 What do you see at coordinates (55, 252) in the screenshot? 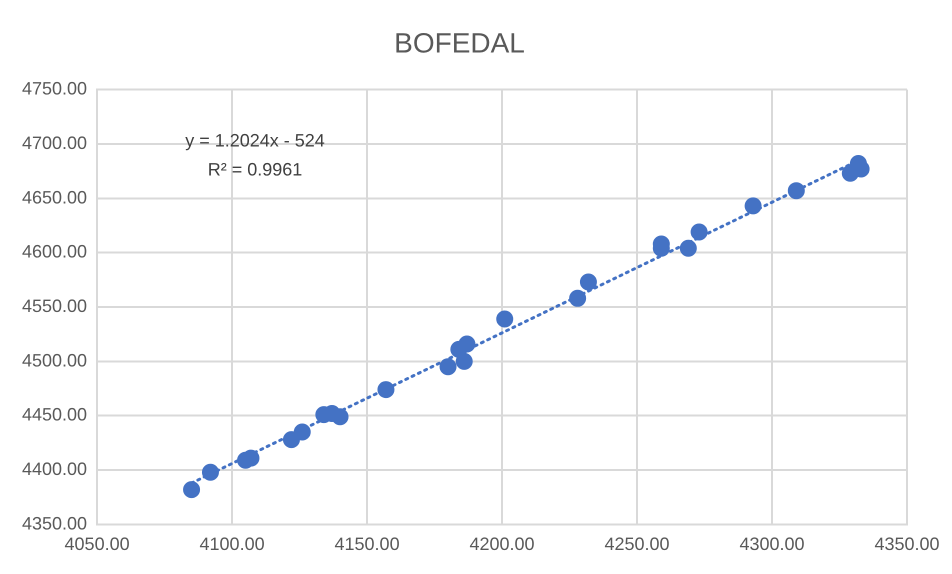
I see `y-tick-label: 4600.00` at bounding box center [55, 252].